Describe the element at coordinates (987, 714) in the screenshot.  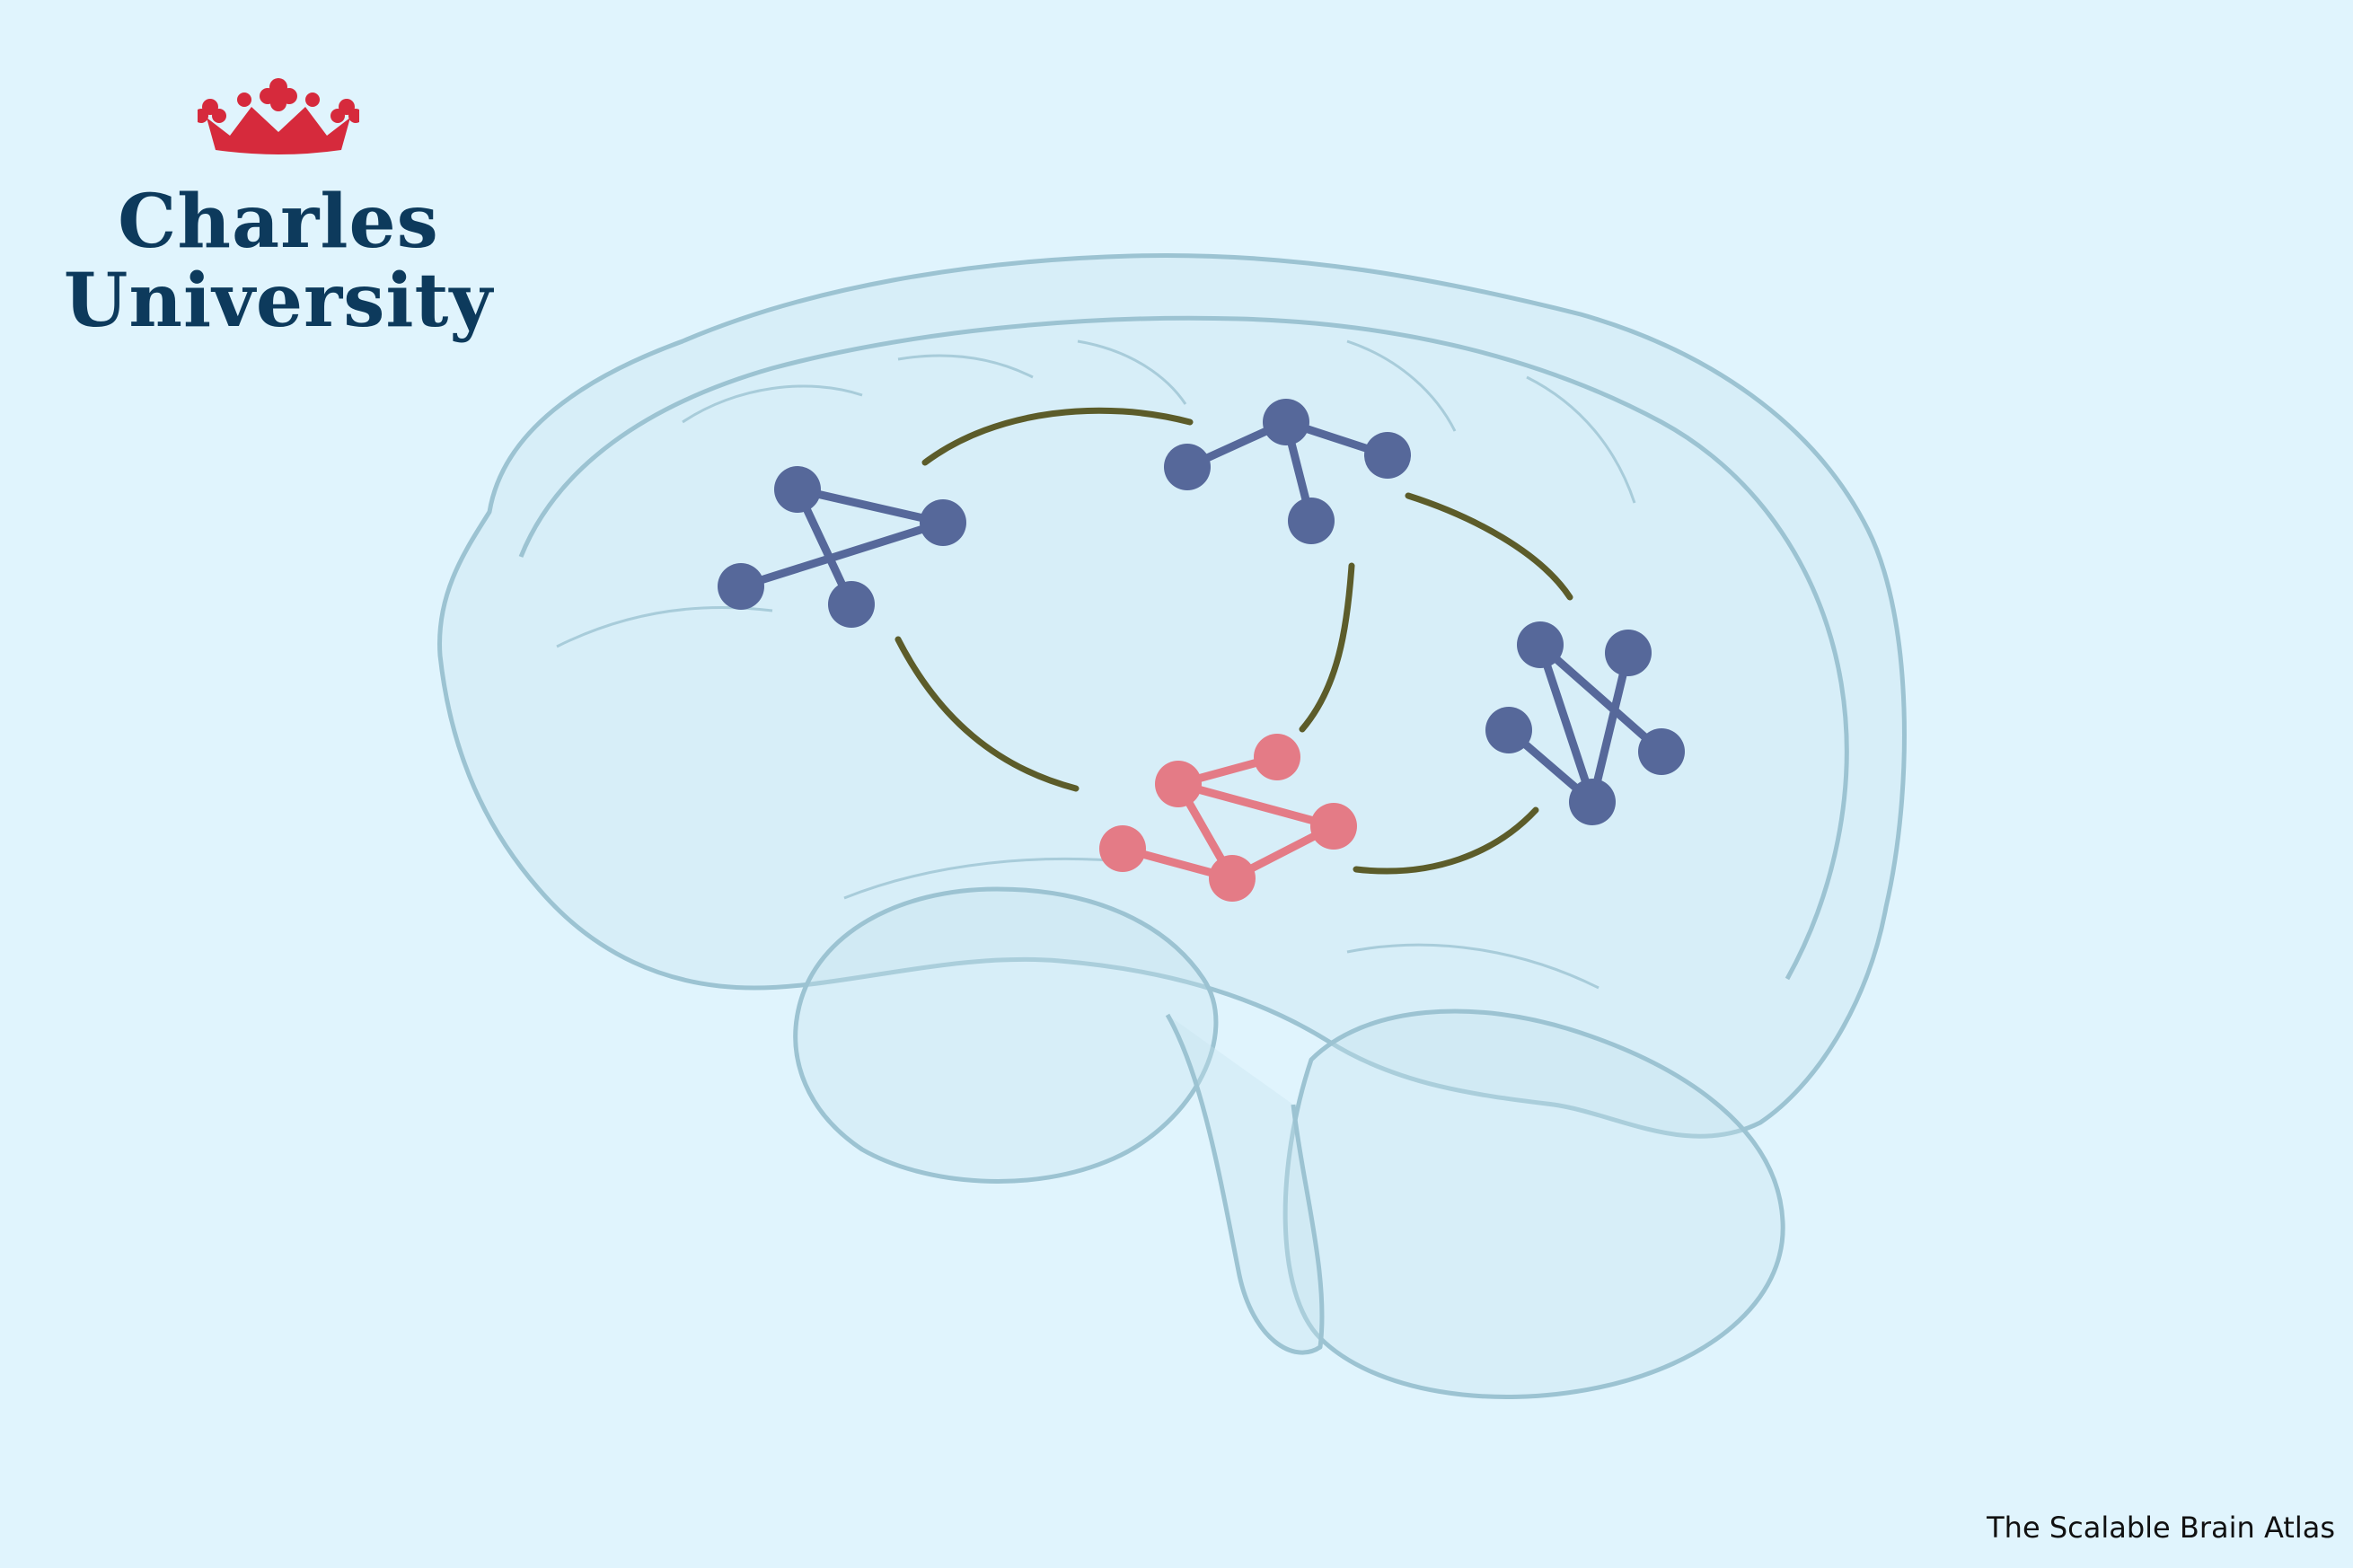
I see `connection-frontal-to-core` at that location.